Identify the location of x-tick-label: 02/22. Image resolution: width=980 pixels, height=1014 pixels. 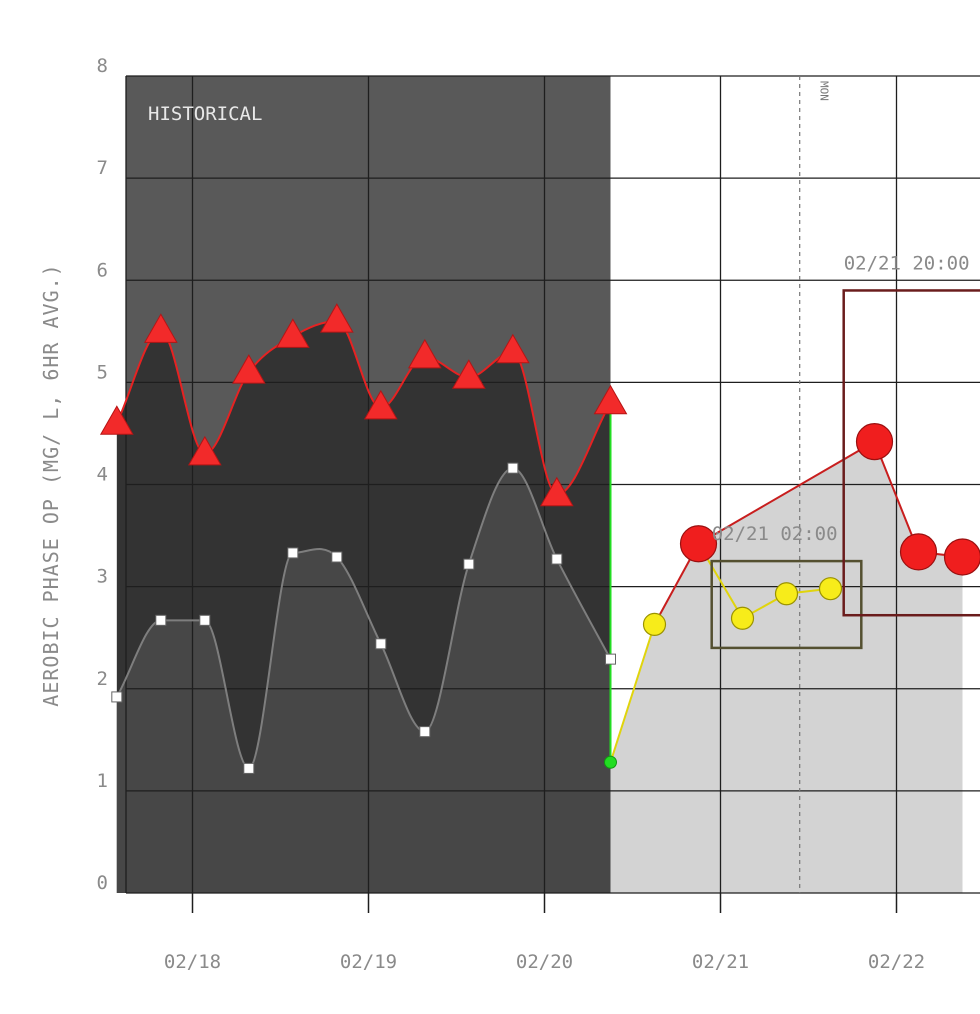
(896, 962).